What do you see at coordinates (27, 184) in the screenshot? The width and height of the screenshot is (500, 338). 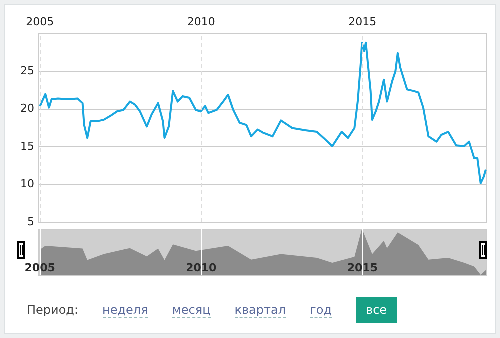 I see `y-tick-label: 10` at bounding box center [27, 184].